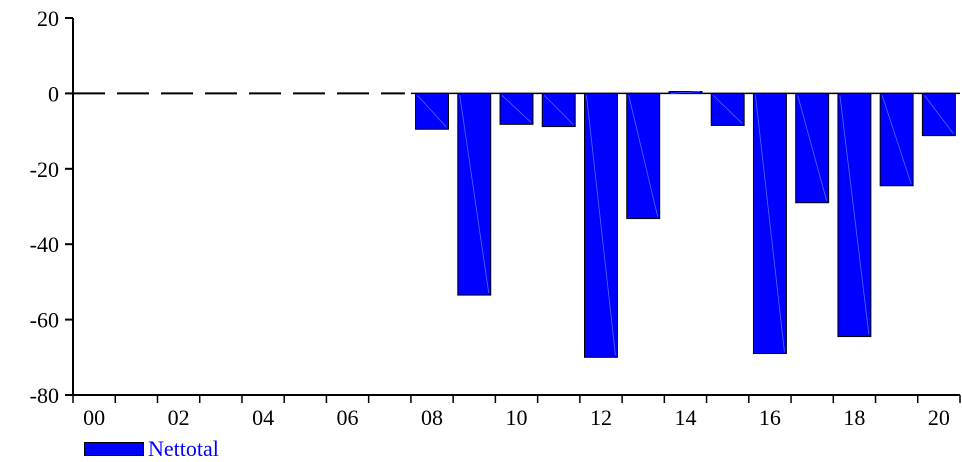 The image size is (962, 462). I want to click on y-tick-label: -40, so click(44, 244).